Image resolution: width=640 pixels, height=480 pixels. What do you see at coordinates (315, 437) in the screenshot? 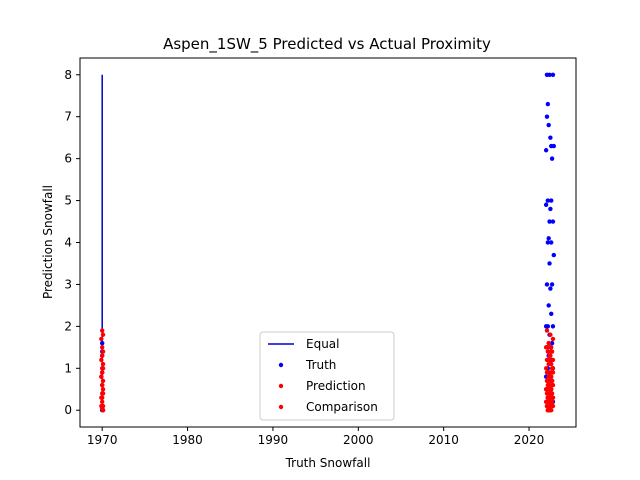
I see `x-axis: 1970 1980 1990 2000 2010 2020` at bounding box center [315, 437].